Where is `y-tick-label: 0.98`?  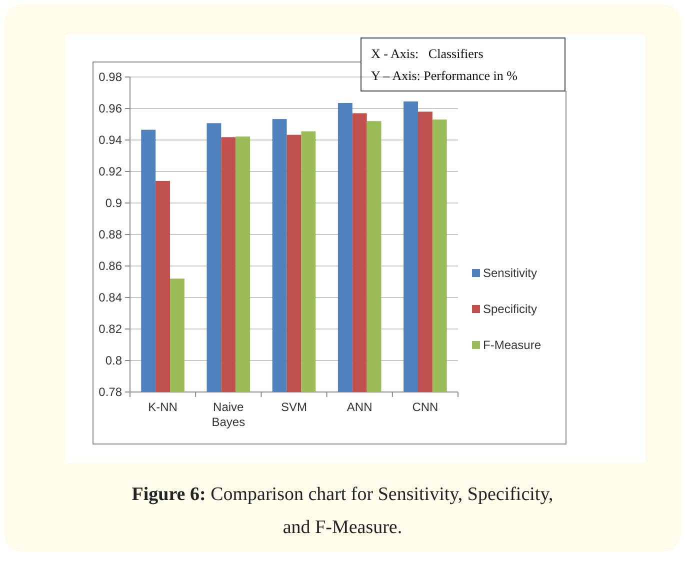
y-tick-label: 0.98 is located at coordinates (110, 77).